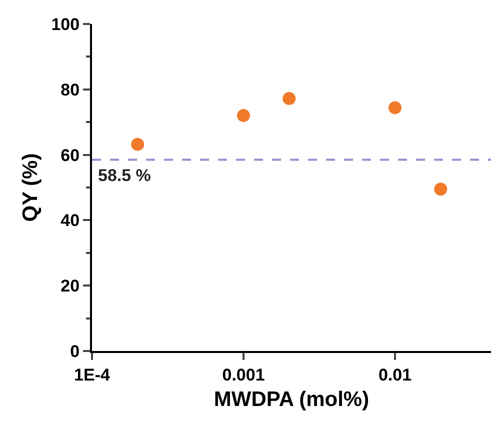  What do you see at coordinates (292, 400) in the screenshot?
I see `x-axis-title: MWDPA (mol%)` at bounding box center [292, 400].